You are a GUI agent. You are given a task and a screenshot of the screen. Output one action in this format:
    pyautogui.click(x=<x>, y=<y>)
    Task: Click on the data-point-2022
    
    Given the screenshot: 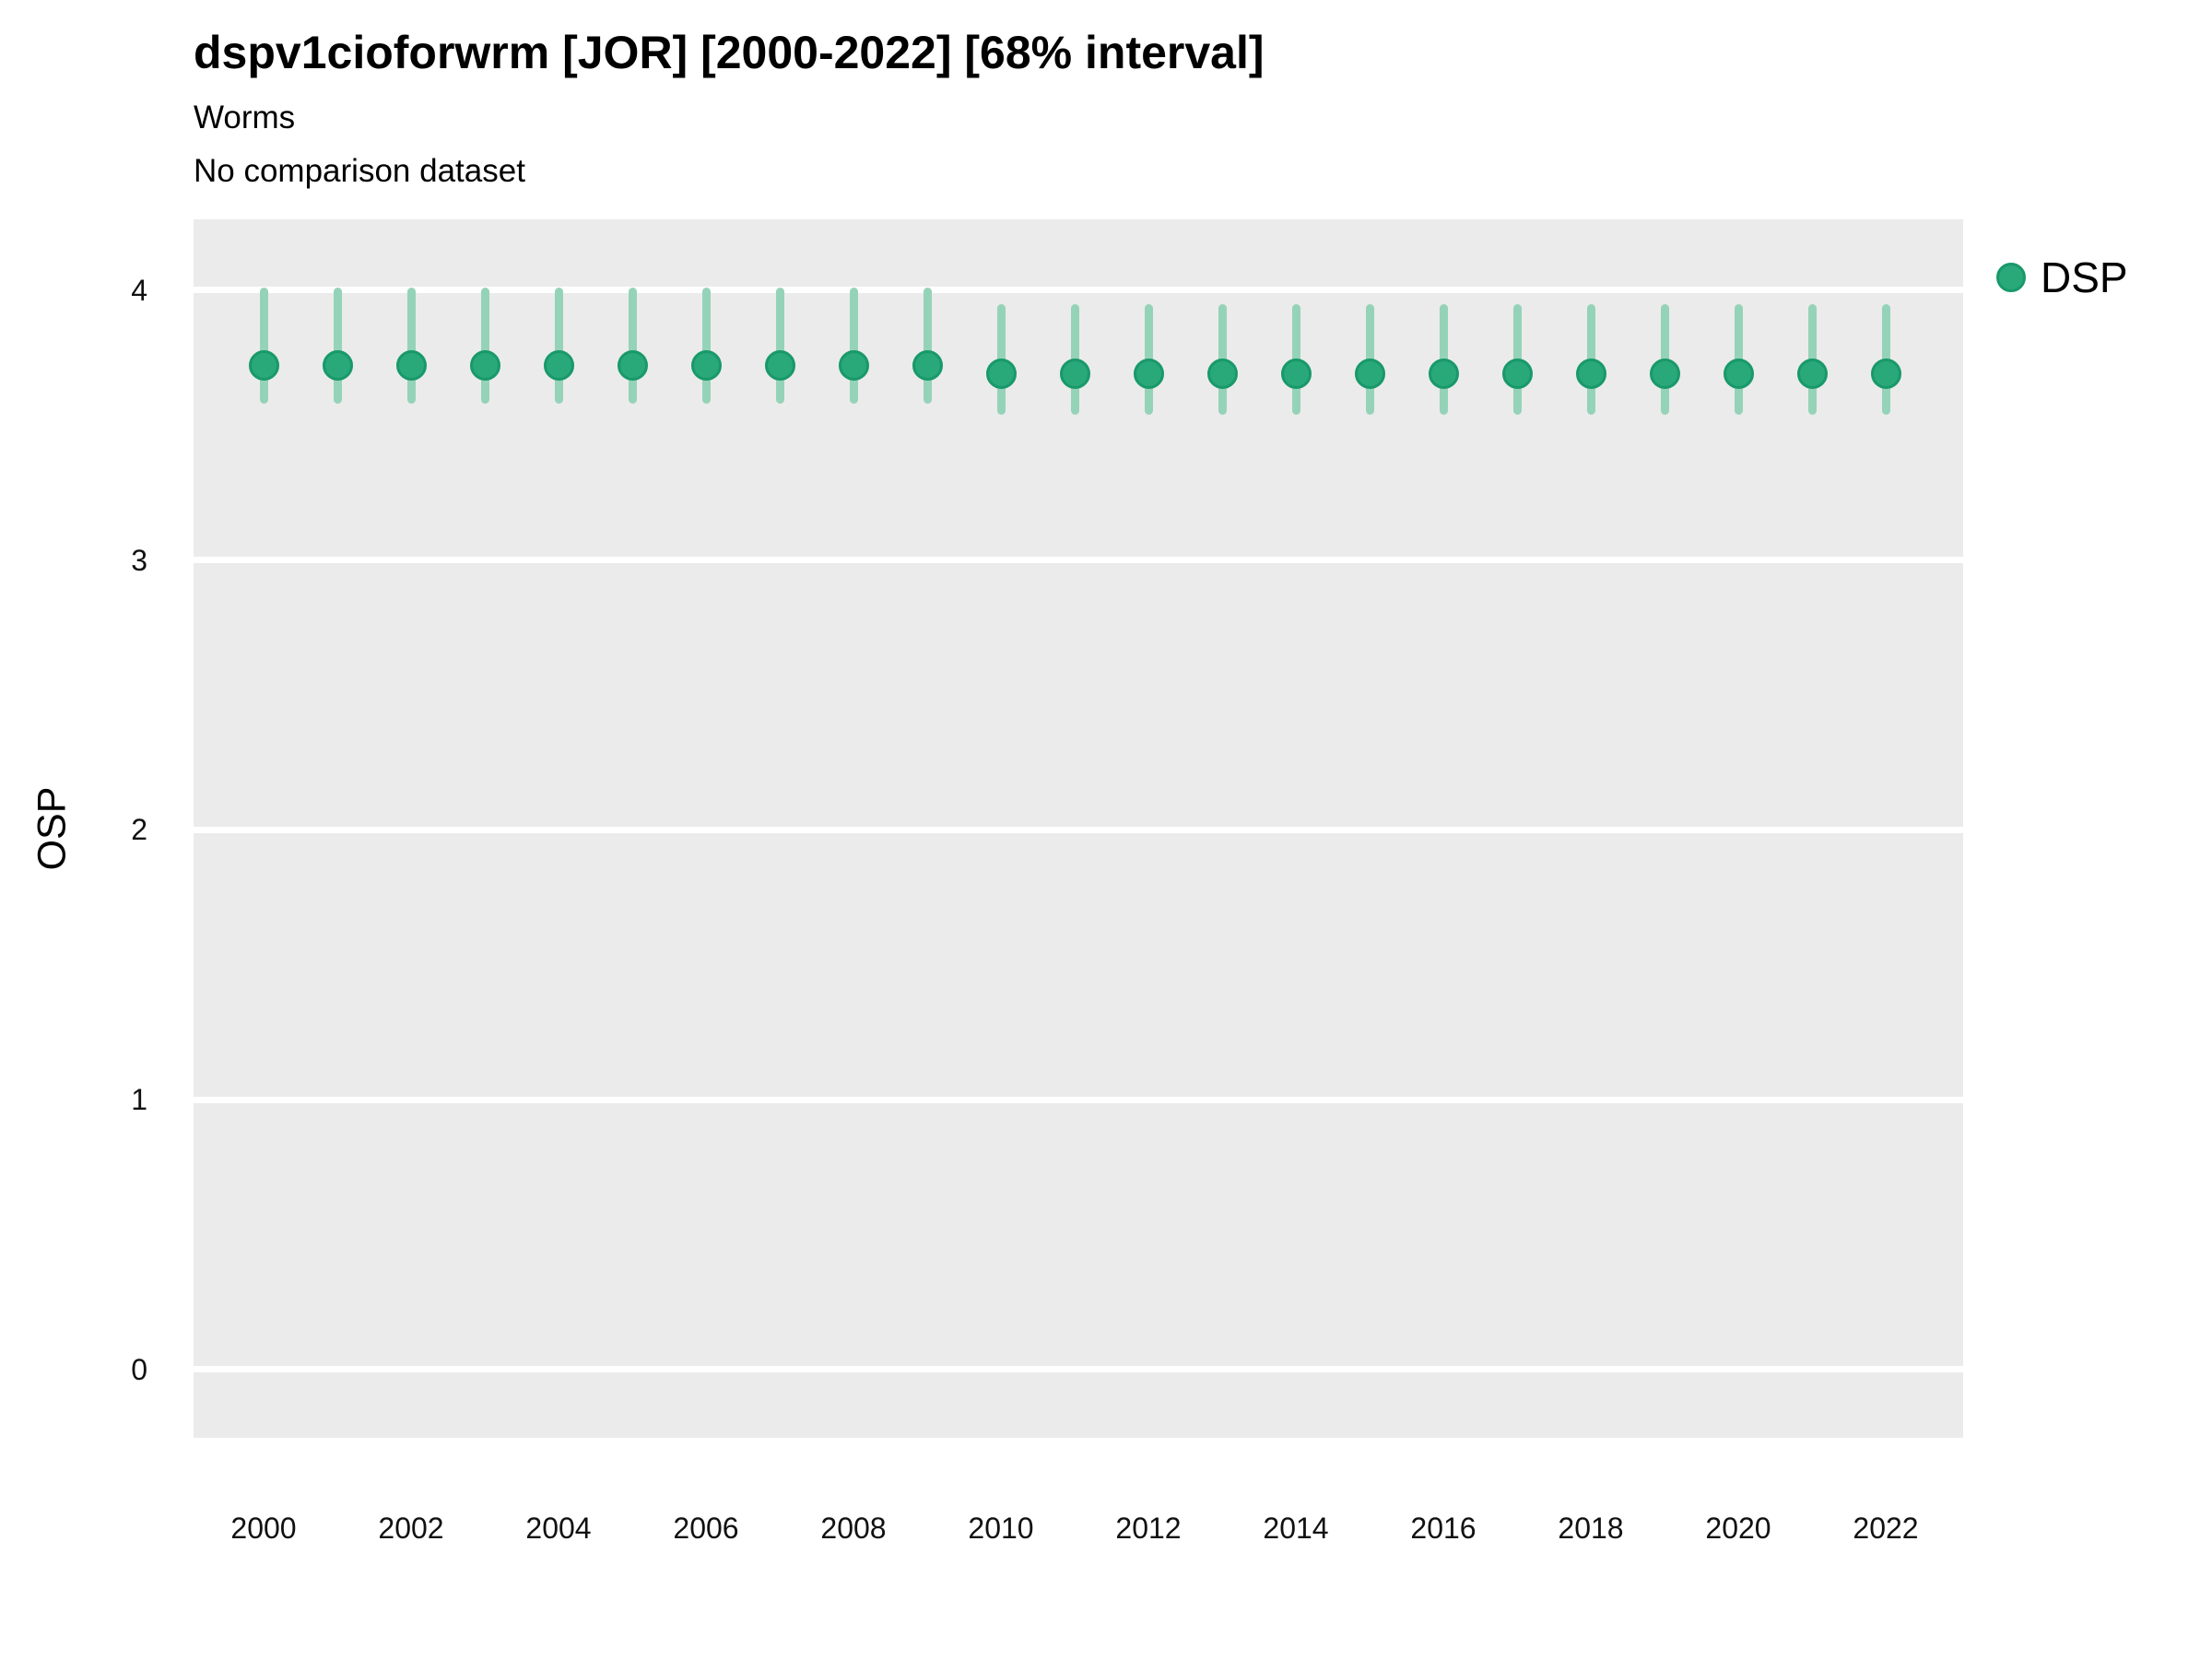 What is the action you would take?
    pyautogui.click(x=1885, y=374)
    